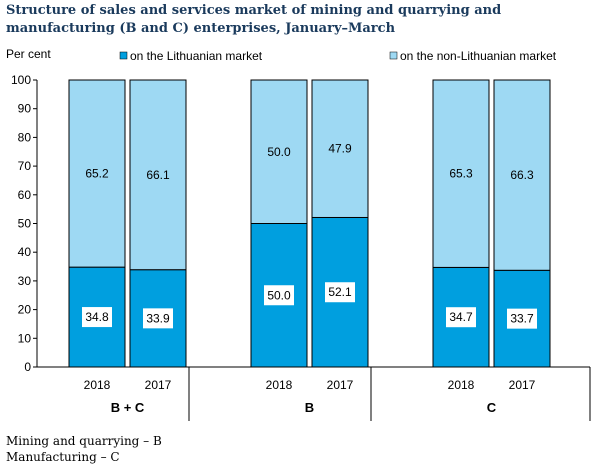 The width and height of the screenshot is (594, 470). I want to click on data-label: 65.3, so click(461, 174).